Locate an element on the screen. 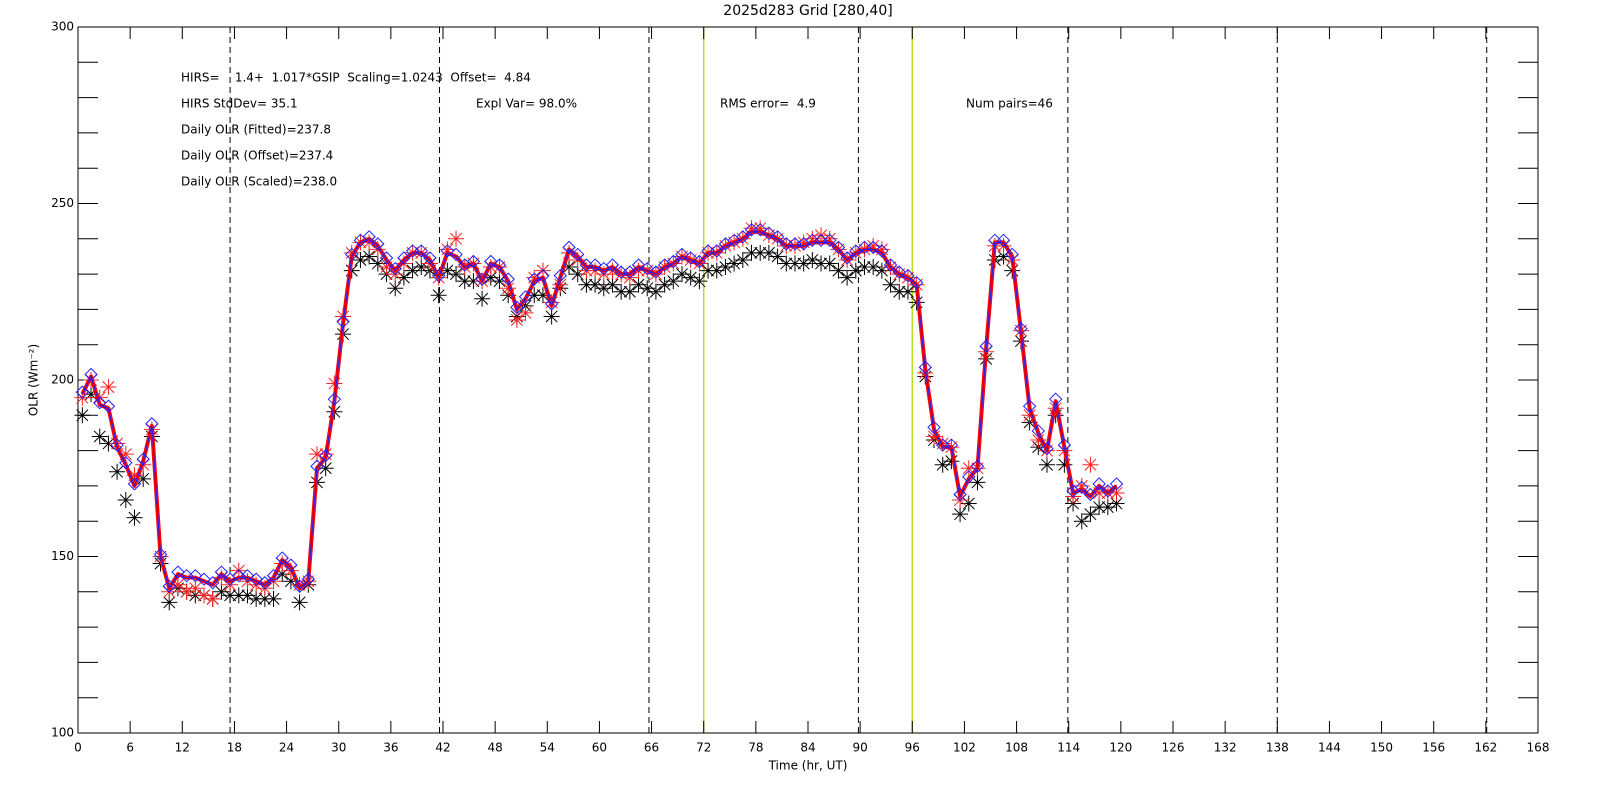  x-tick-label: 84 is located at coordinates (807, 748).